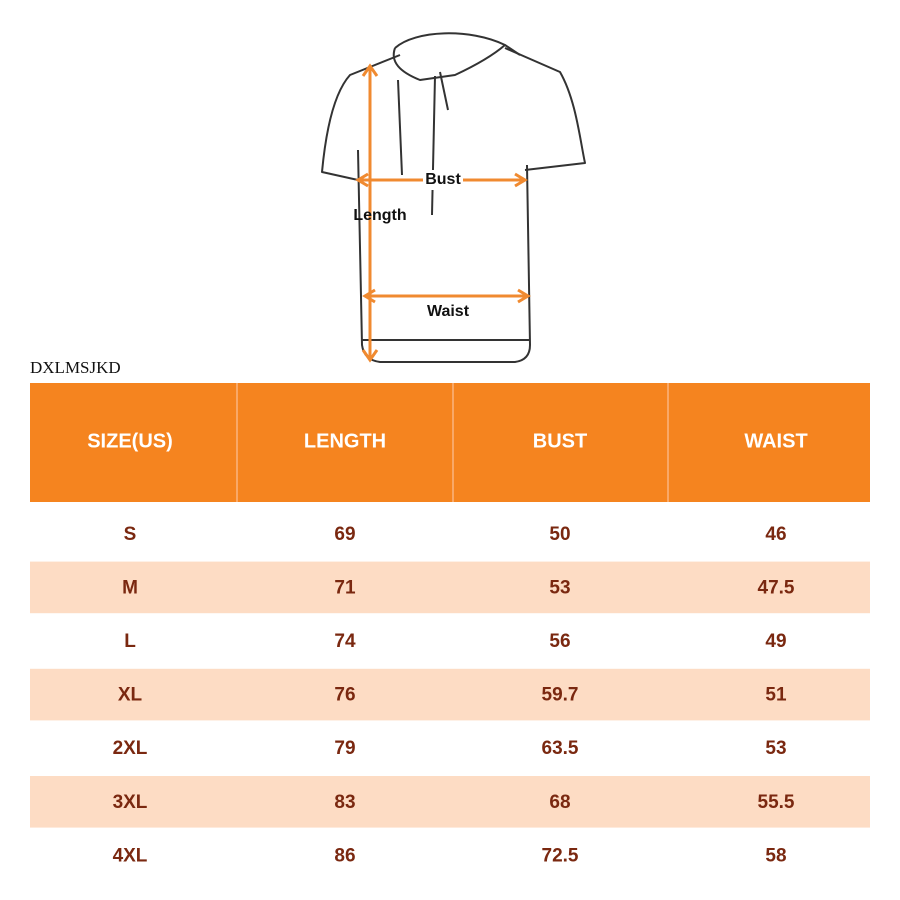 The width and height of the screenshot is (900, 900). I want to click on table-cell: 59.7, so click(560, 695).